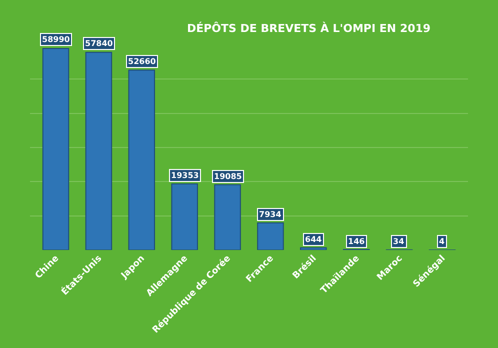 This screenshot has width=498, height=348. Describe the element at coordinates (442, 241) in the screenshot. I see `data-label: 4` at that location.